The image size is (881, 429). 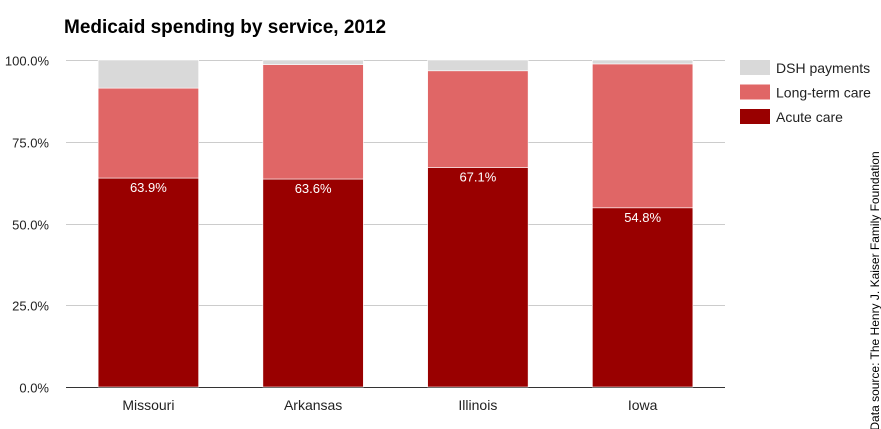 I want to click on x-axis-ticks: Missouri Arkansas Illinois Iowa, so click(x=389, y=405).